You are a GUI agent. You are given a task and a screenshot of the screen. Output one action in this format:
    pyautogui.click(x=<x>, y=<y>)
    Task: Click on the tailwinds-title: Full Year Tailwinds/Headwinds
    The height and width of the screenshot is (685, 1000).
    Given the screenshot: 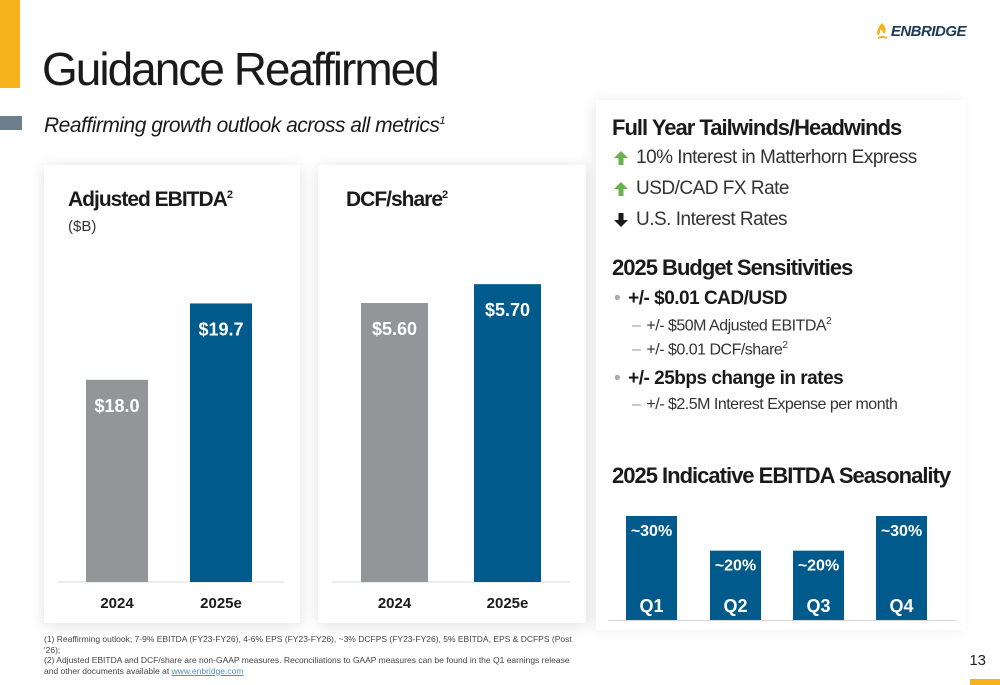 What is the action you would take?
    pyautogui.click(x=757, y=127)
    